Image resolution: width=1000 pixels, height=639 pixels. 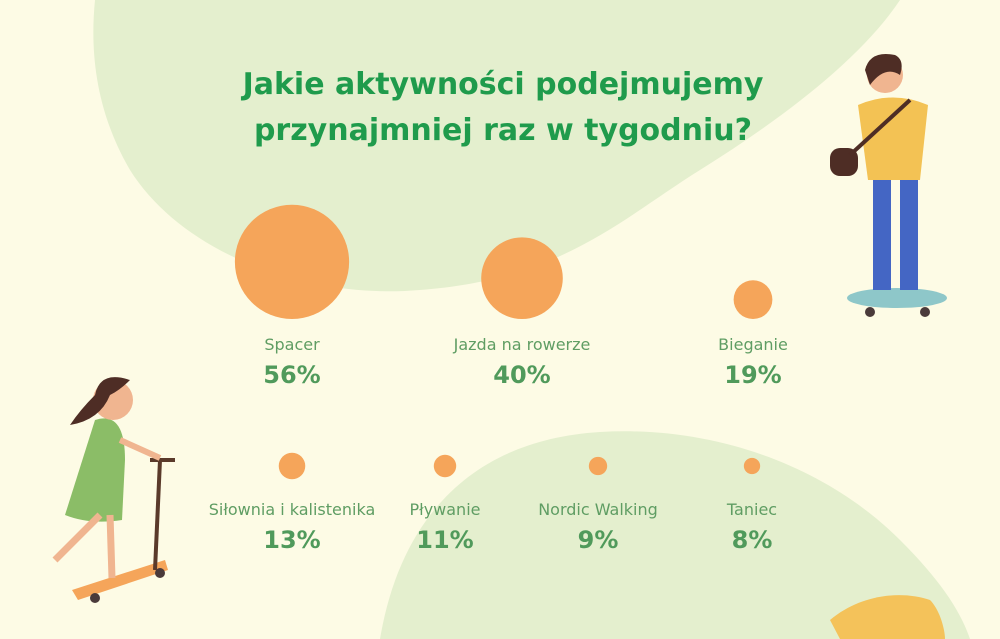 I want to click on leaf, so click(x=887, y=617).